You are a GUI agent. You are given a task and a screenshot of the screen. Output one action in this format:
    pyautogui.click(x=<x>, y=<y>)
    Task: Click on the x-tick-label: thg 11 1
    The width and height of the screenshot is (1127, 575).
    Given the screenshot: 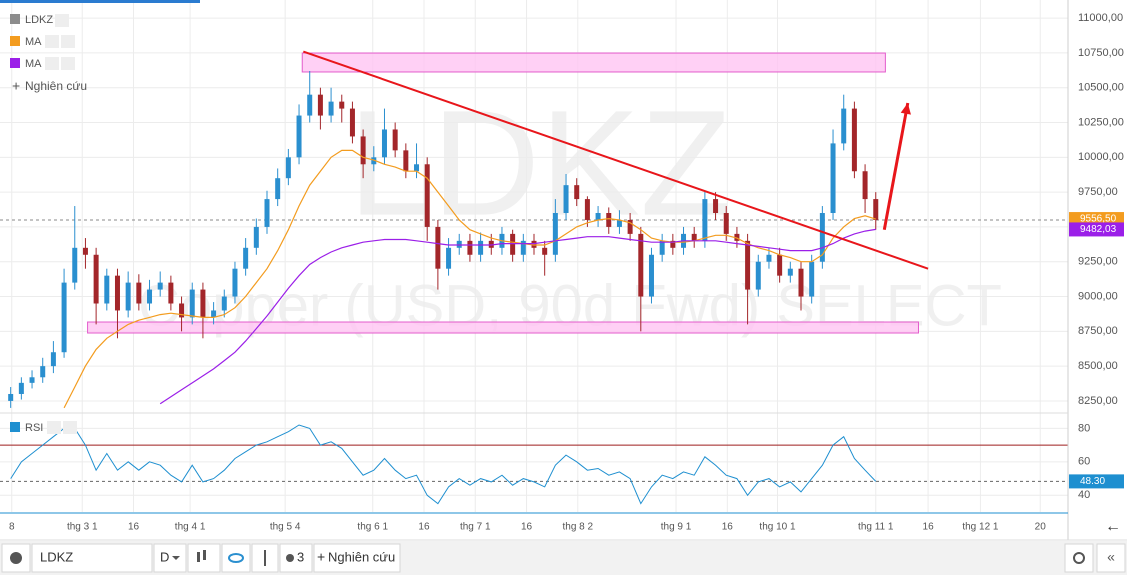 What is the action you would take?
    pyautogui.click(x=876, y=527)
    